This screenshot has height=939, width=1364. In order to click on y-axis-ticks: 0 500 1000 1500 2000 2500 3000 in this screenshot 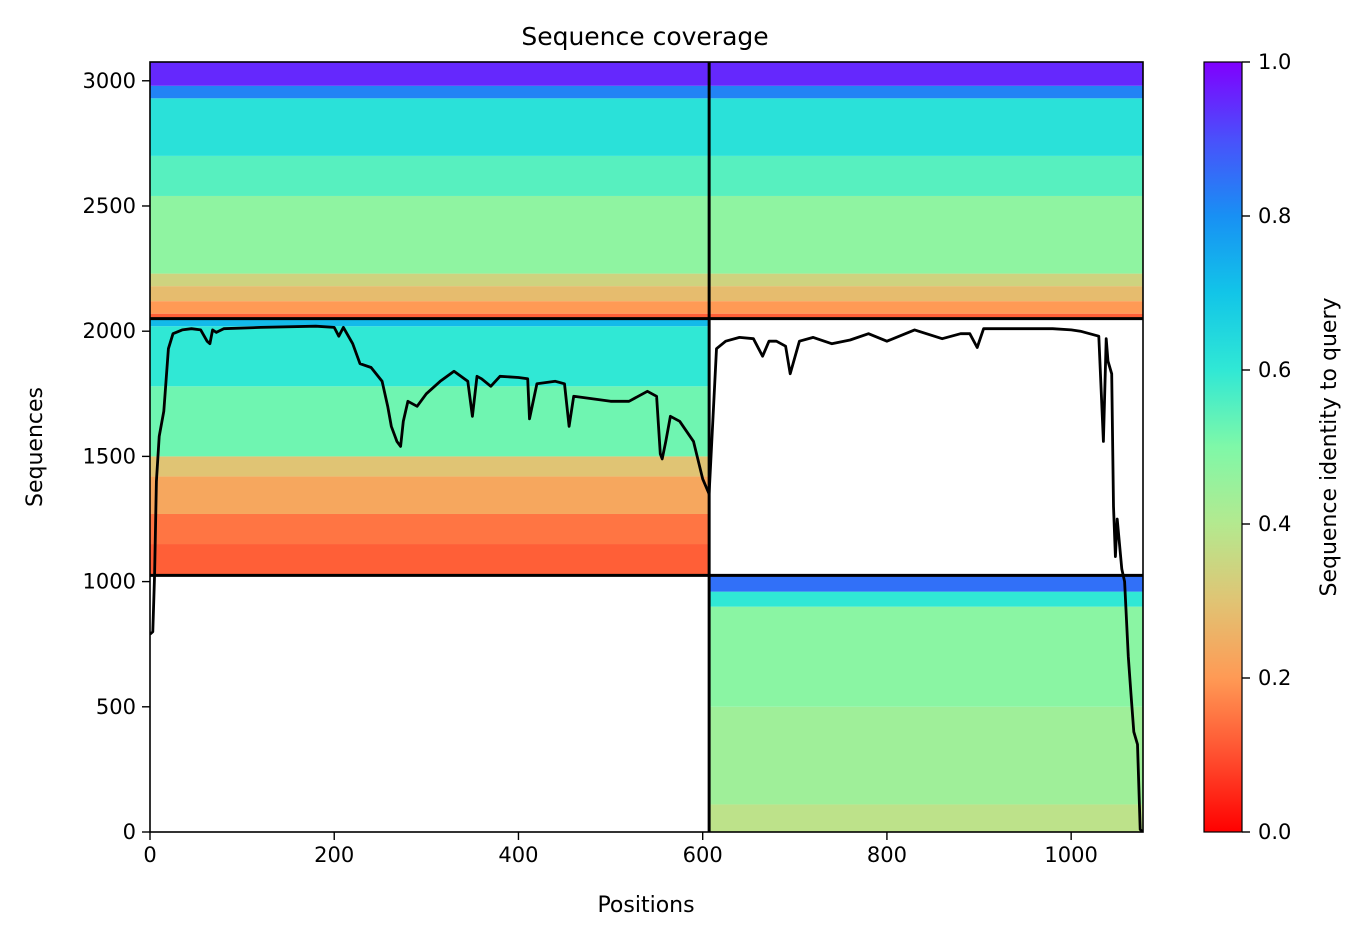, I will do `click(116, 456)`.